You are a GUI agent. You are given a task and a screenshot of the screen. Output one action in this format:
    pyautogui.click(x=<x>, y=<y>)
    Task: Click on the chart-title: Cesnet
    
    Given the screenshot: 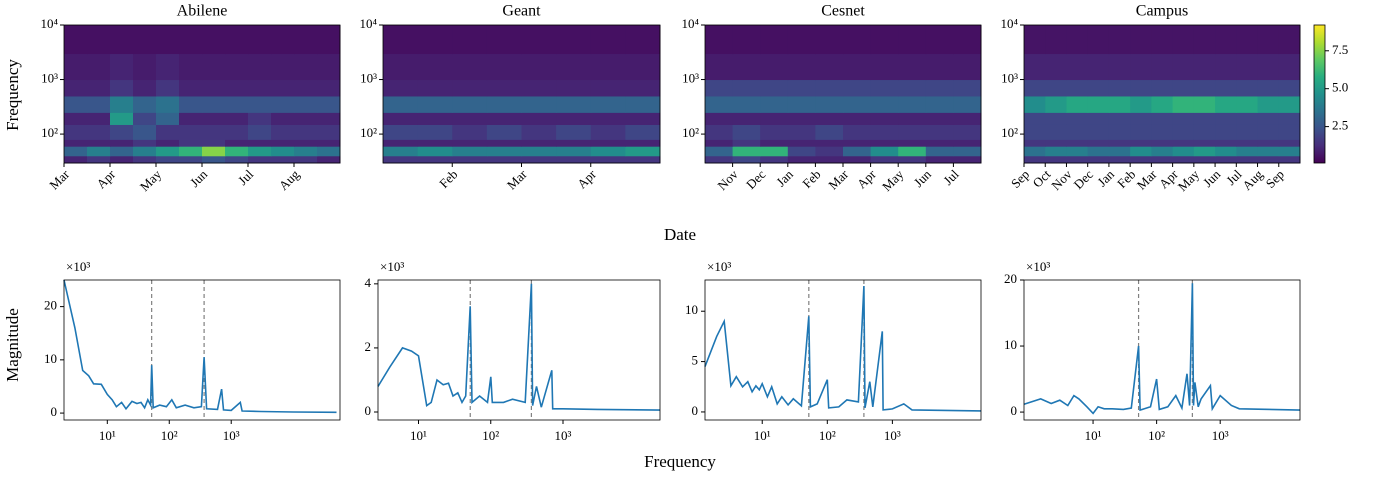 What is the action you would take?
    pyautogui.click(x=843, y=11)
    